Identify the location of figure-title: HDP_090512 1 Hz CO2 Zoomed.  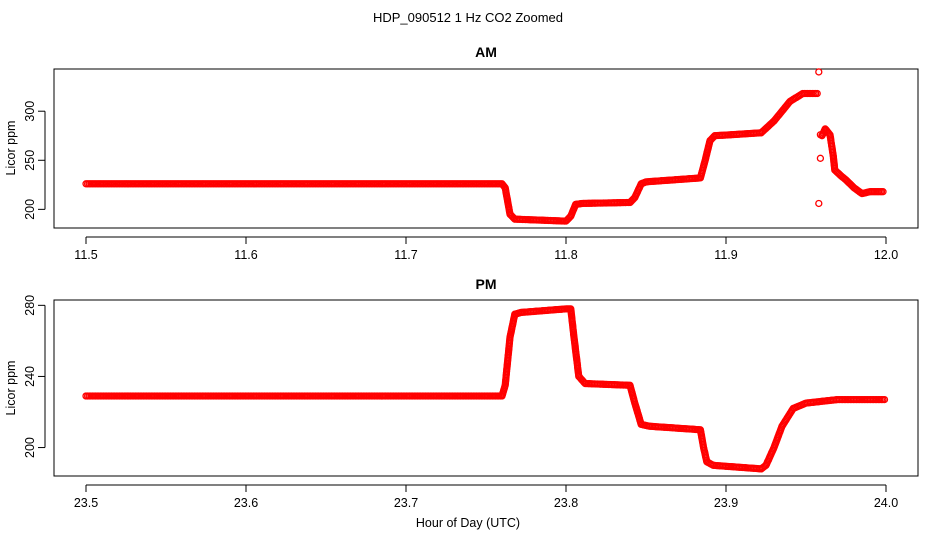
(468, 17).